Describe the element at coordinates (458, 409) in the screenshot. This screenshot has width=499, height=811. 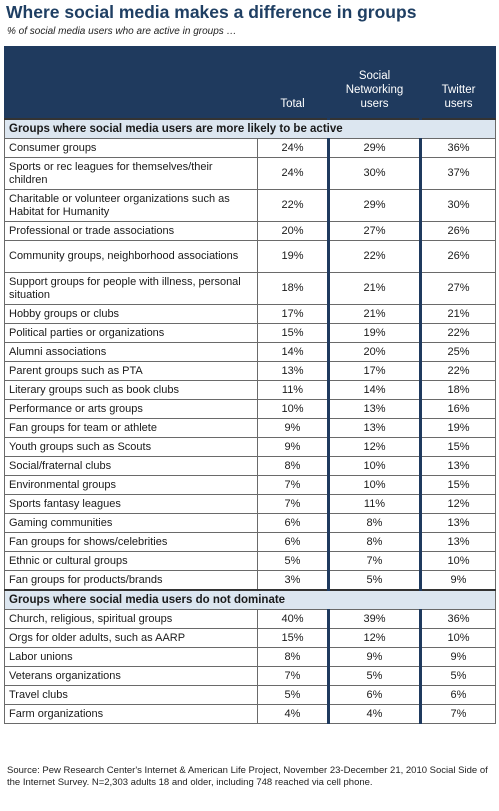
I see `value-cell: 16%` at that location.